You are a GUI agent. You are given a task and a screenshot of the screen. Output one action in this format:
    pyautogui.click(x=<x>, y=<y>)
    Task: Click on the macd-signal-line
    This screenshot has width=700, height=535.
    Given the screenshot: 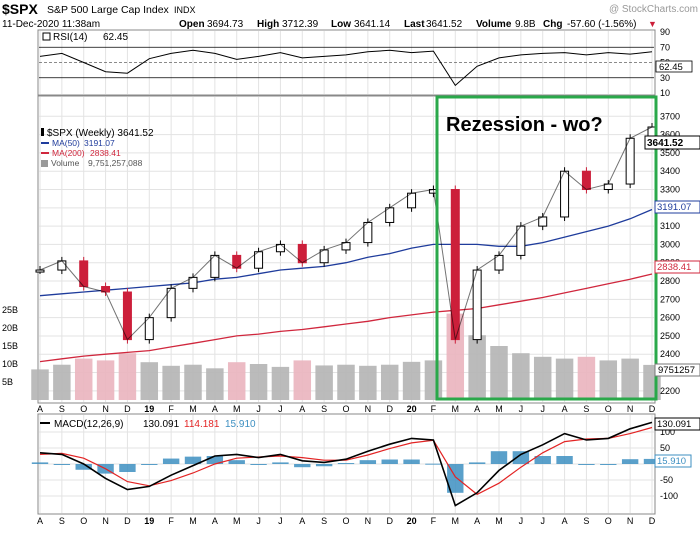 What is the action you would take?
    pyautogui.click(x=346, y=461)
    